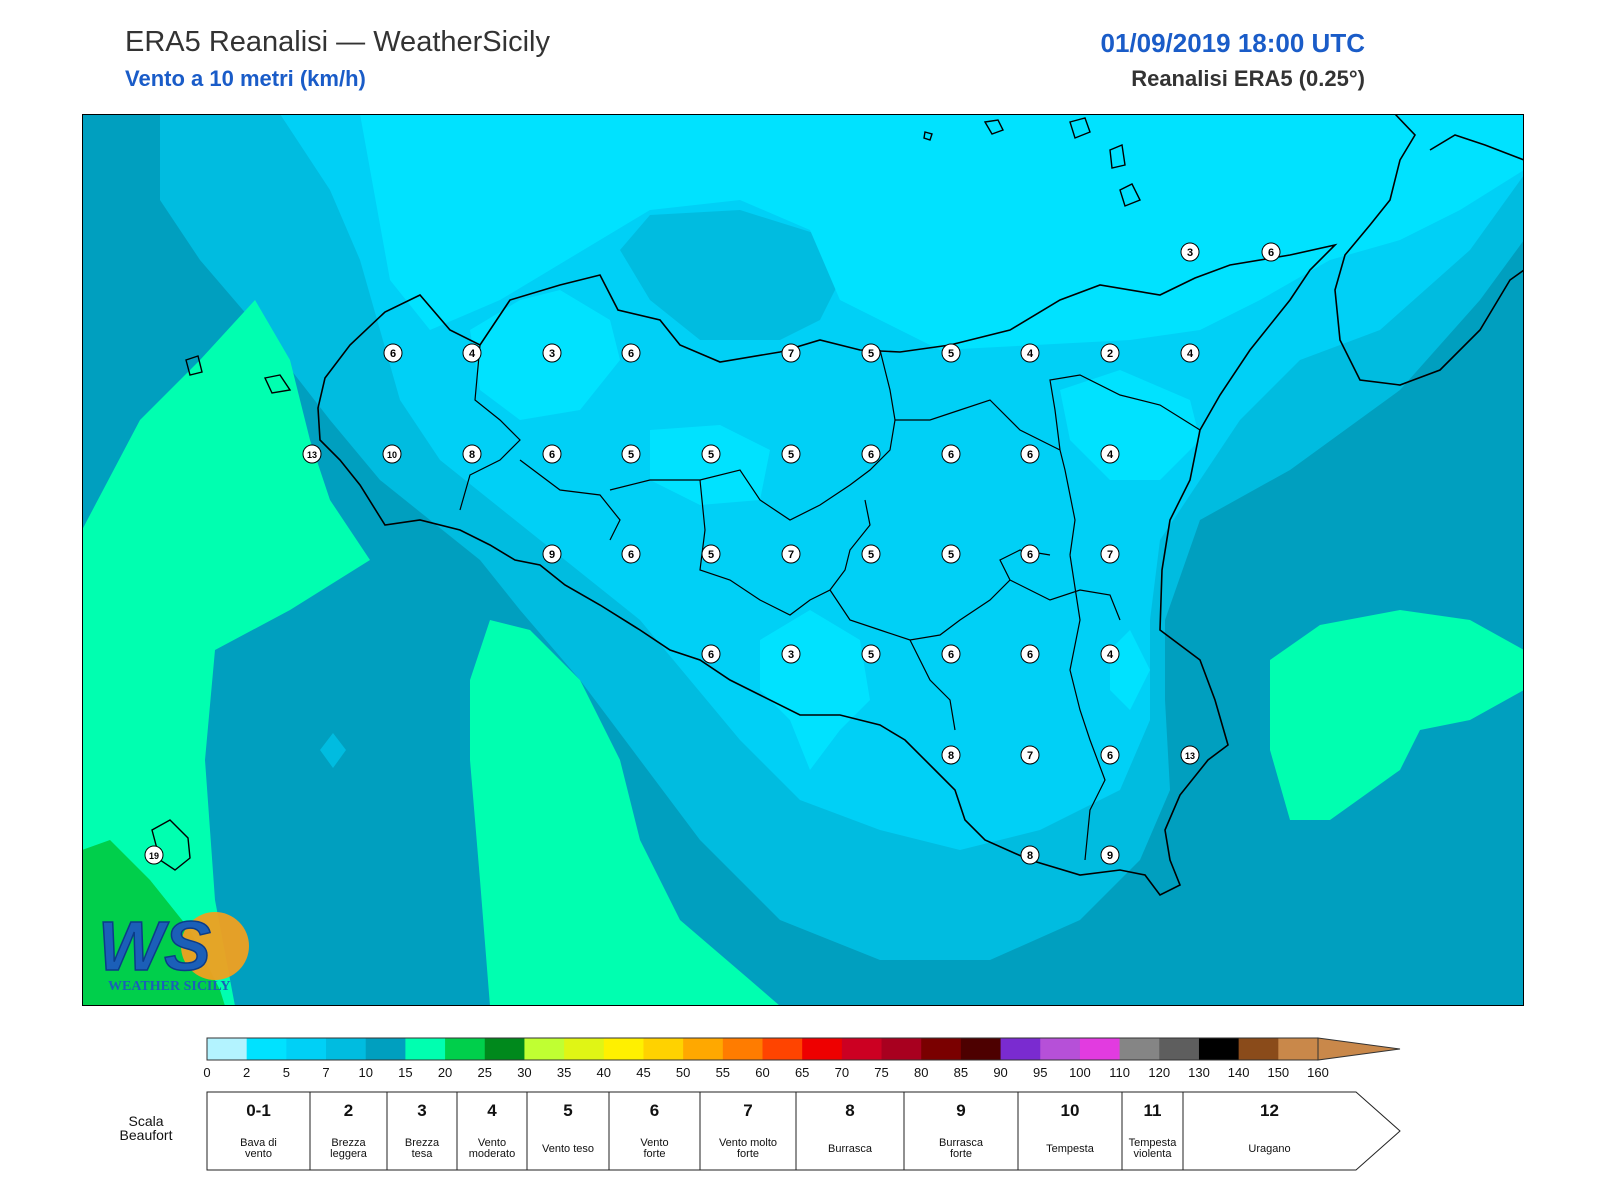 The height and width of the screenshot is (1200, 1600). What do you see at coordinates (492, 1154) in the screenshot?
I see `beaufort-desc: moderato` at bounding box center [492, 1154].